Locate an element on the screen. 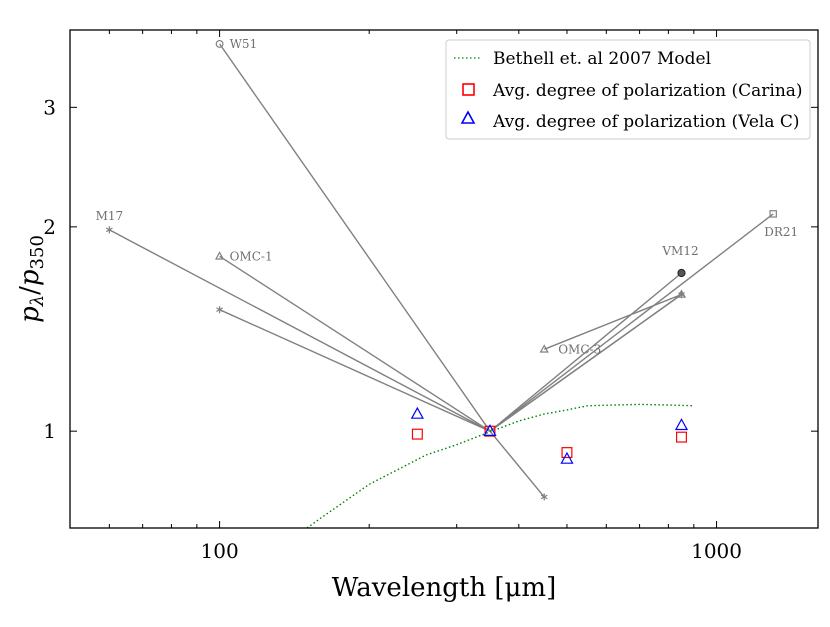 This screenshot has width=830, height=627. model-curve-group is located at coordinates (500, 465).